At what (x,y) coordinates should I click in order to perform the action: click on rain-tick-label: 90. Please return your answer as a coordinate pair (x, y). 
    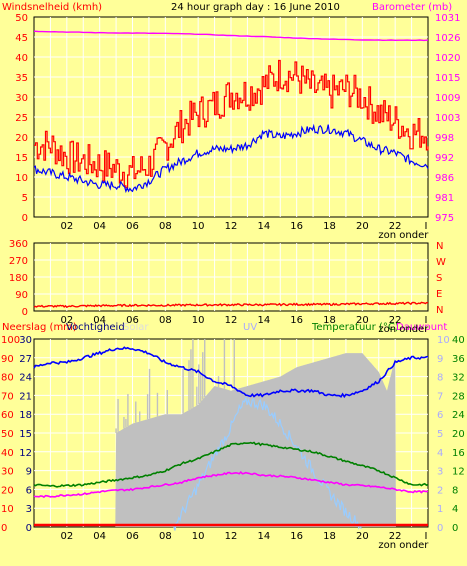
    Looking at the image, I should click on (7, 359).